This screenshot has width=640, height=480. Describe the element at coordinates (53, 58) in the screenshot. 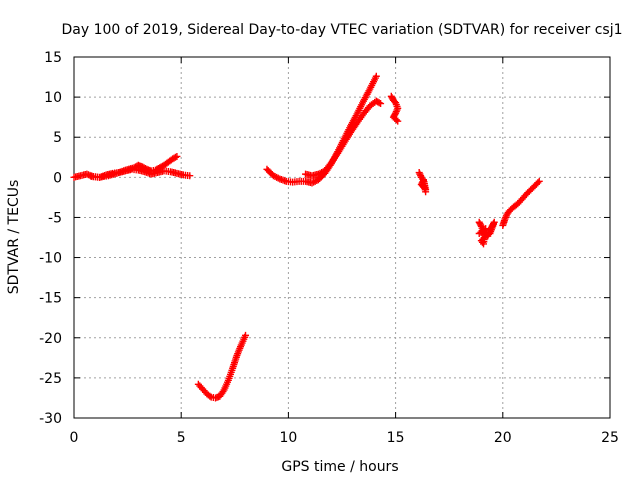

I see `y-tick-label: 15` at that location.